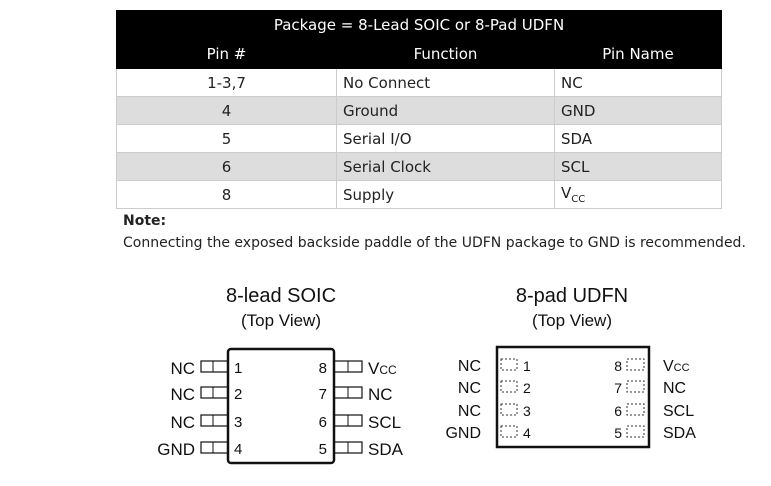 Image resolution: width=771 pixels, height=486 pixels. I want to click on note-heading: Note:, so click(145, 221).